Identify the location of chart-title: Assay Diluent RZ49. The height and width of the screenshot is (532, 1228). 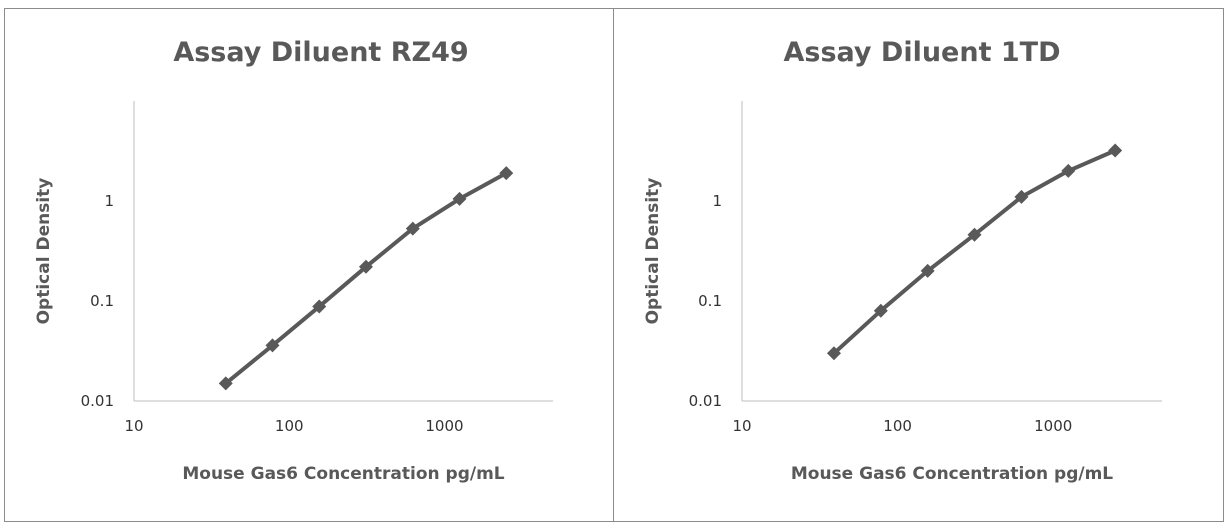
(320, 52).